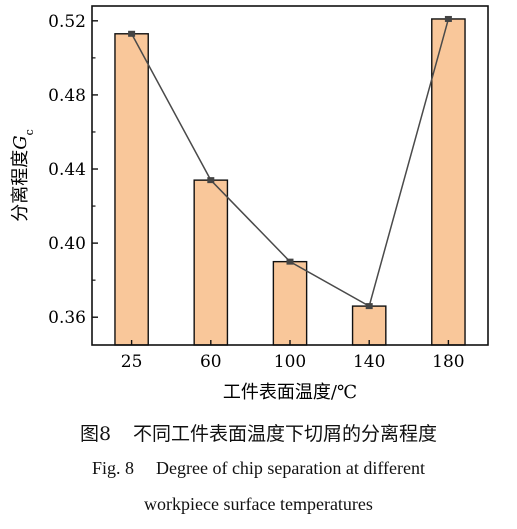 This screenshot has width=517, height=529. I want to click on y-axis-label: 分离程度Gc, so click(23, 175).